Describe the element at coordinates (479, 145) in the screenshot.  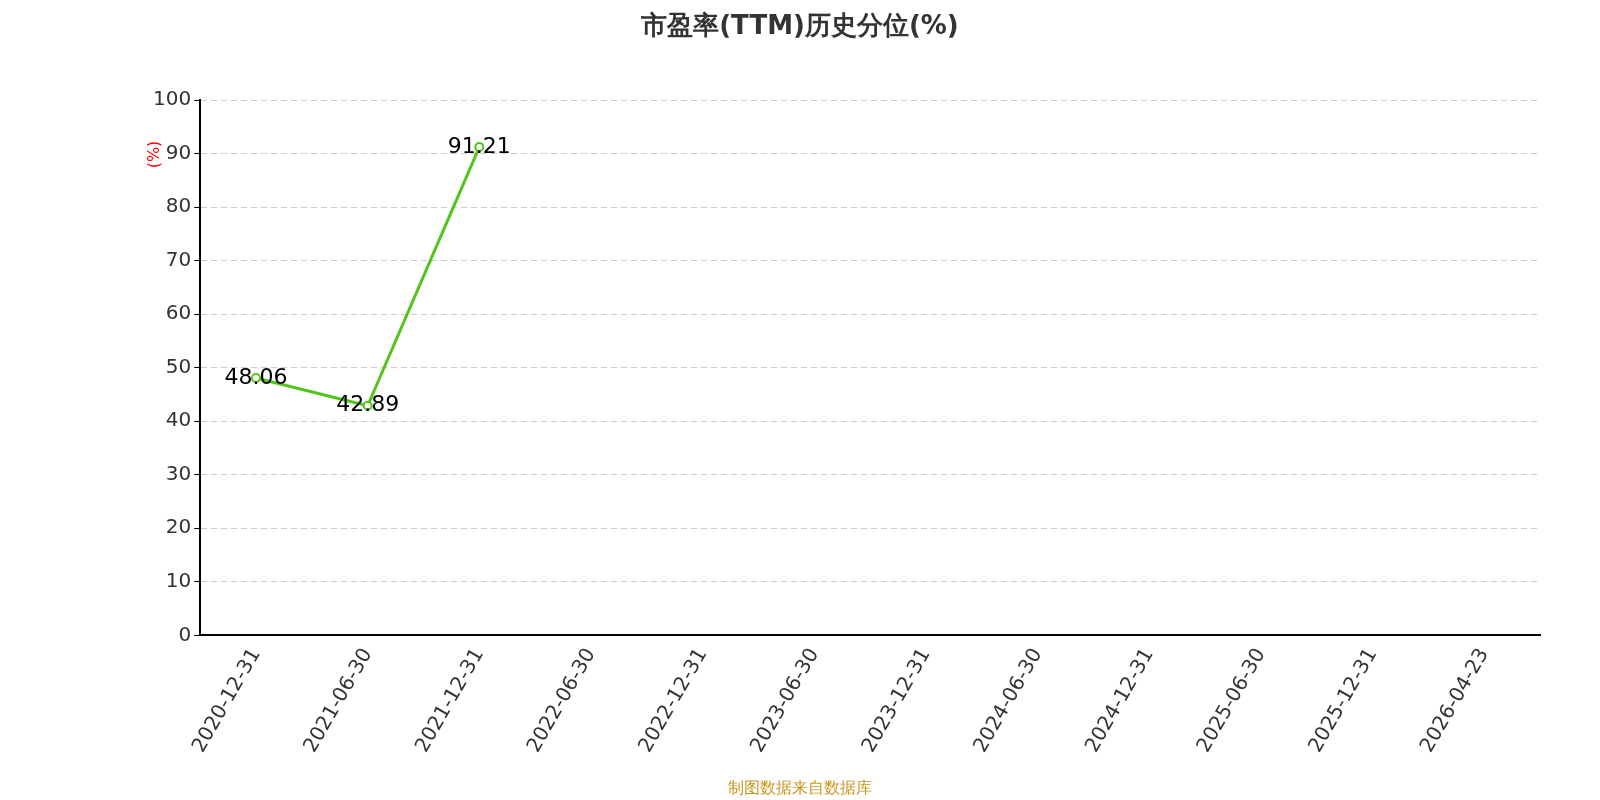
I see `data-label: 91.21` at that location.